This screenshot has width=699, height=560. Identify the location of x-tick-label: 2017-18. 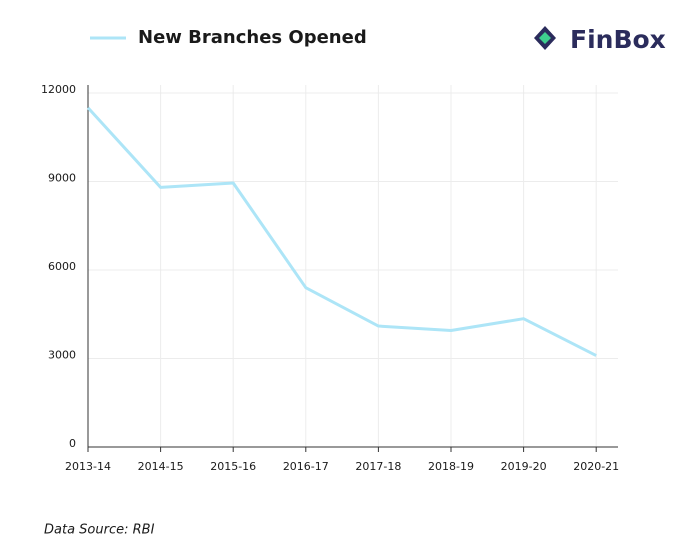
(378, 466).